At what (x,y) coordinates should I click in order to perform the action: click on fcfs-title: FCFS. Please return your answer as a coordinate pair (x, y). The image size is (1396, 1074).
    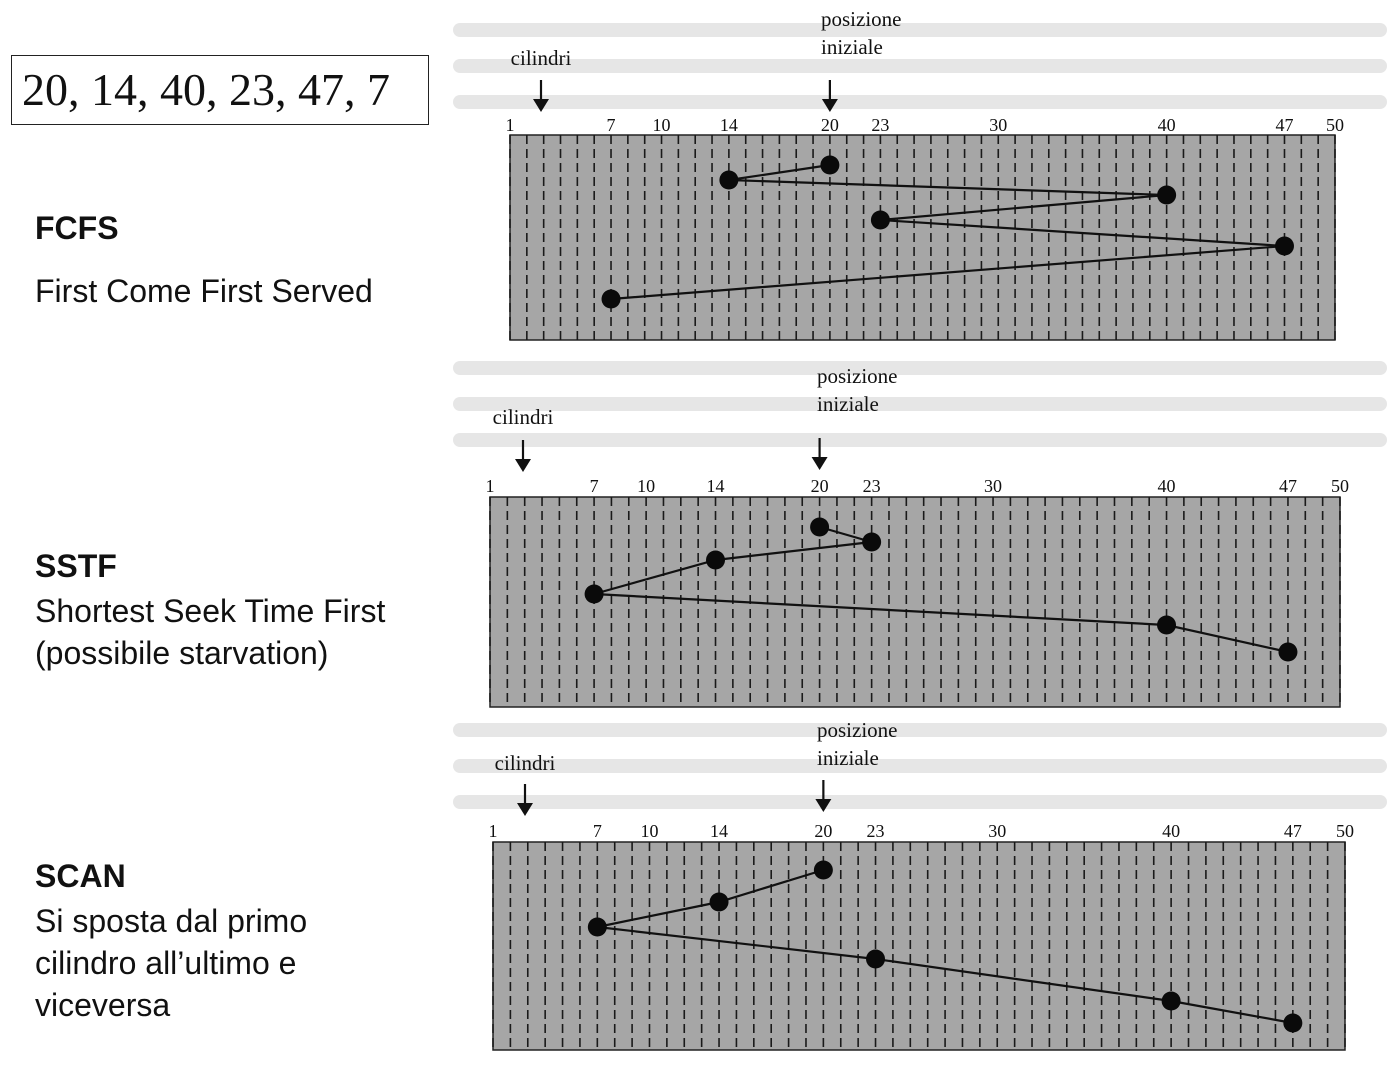
    Looking at the image, I should click on (77, 228).